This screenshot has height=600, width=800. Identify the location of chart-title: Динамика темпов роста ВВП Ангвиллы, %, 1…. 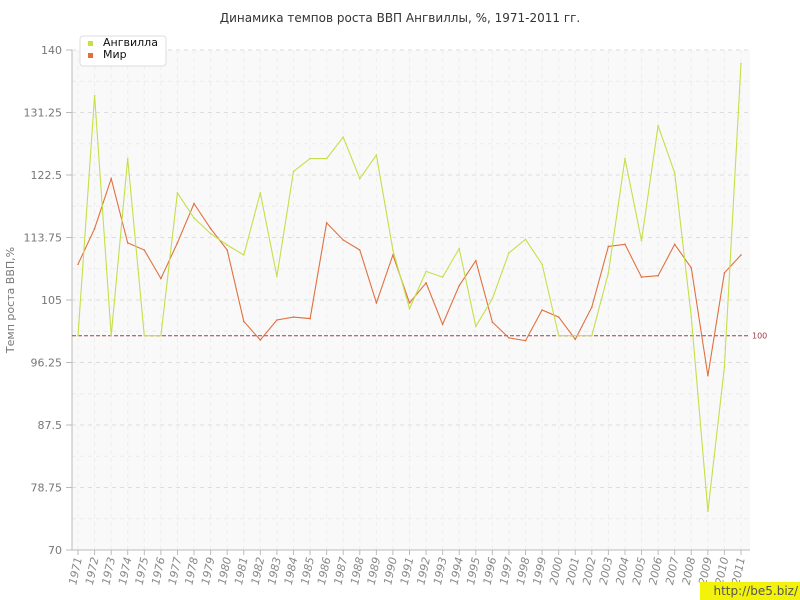
(400, 18).